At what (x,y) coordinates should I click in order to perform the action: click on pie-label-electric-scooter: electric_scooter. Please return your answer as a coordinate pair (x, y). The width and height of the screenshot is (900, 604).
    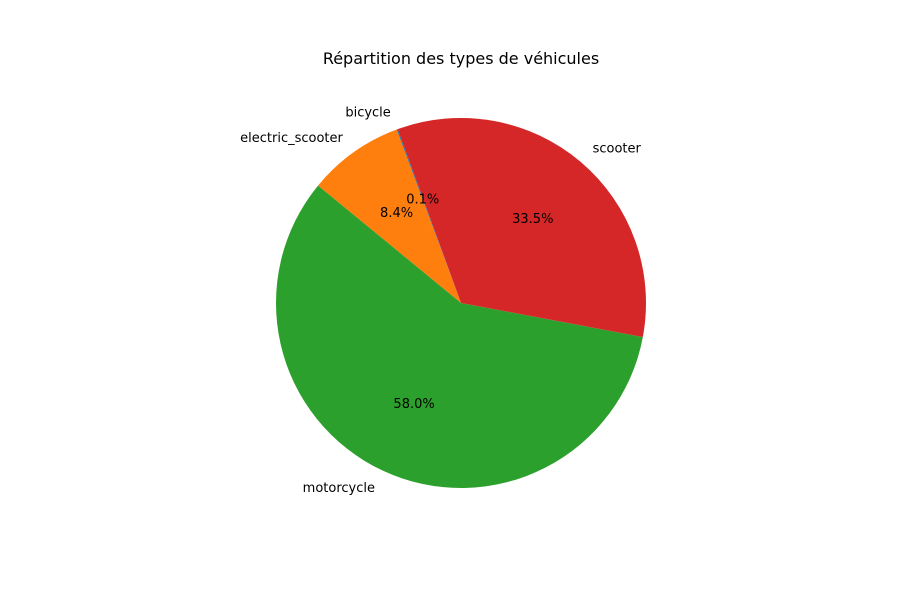
    Looking at the image, I should click on (291, 138).